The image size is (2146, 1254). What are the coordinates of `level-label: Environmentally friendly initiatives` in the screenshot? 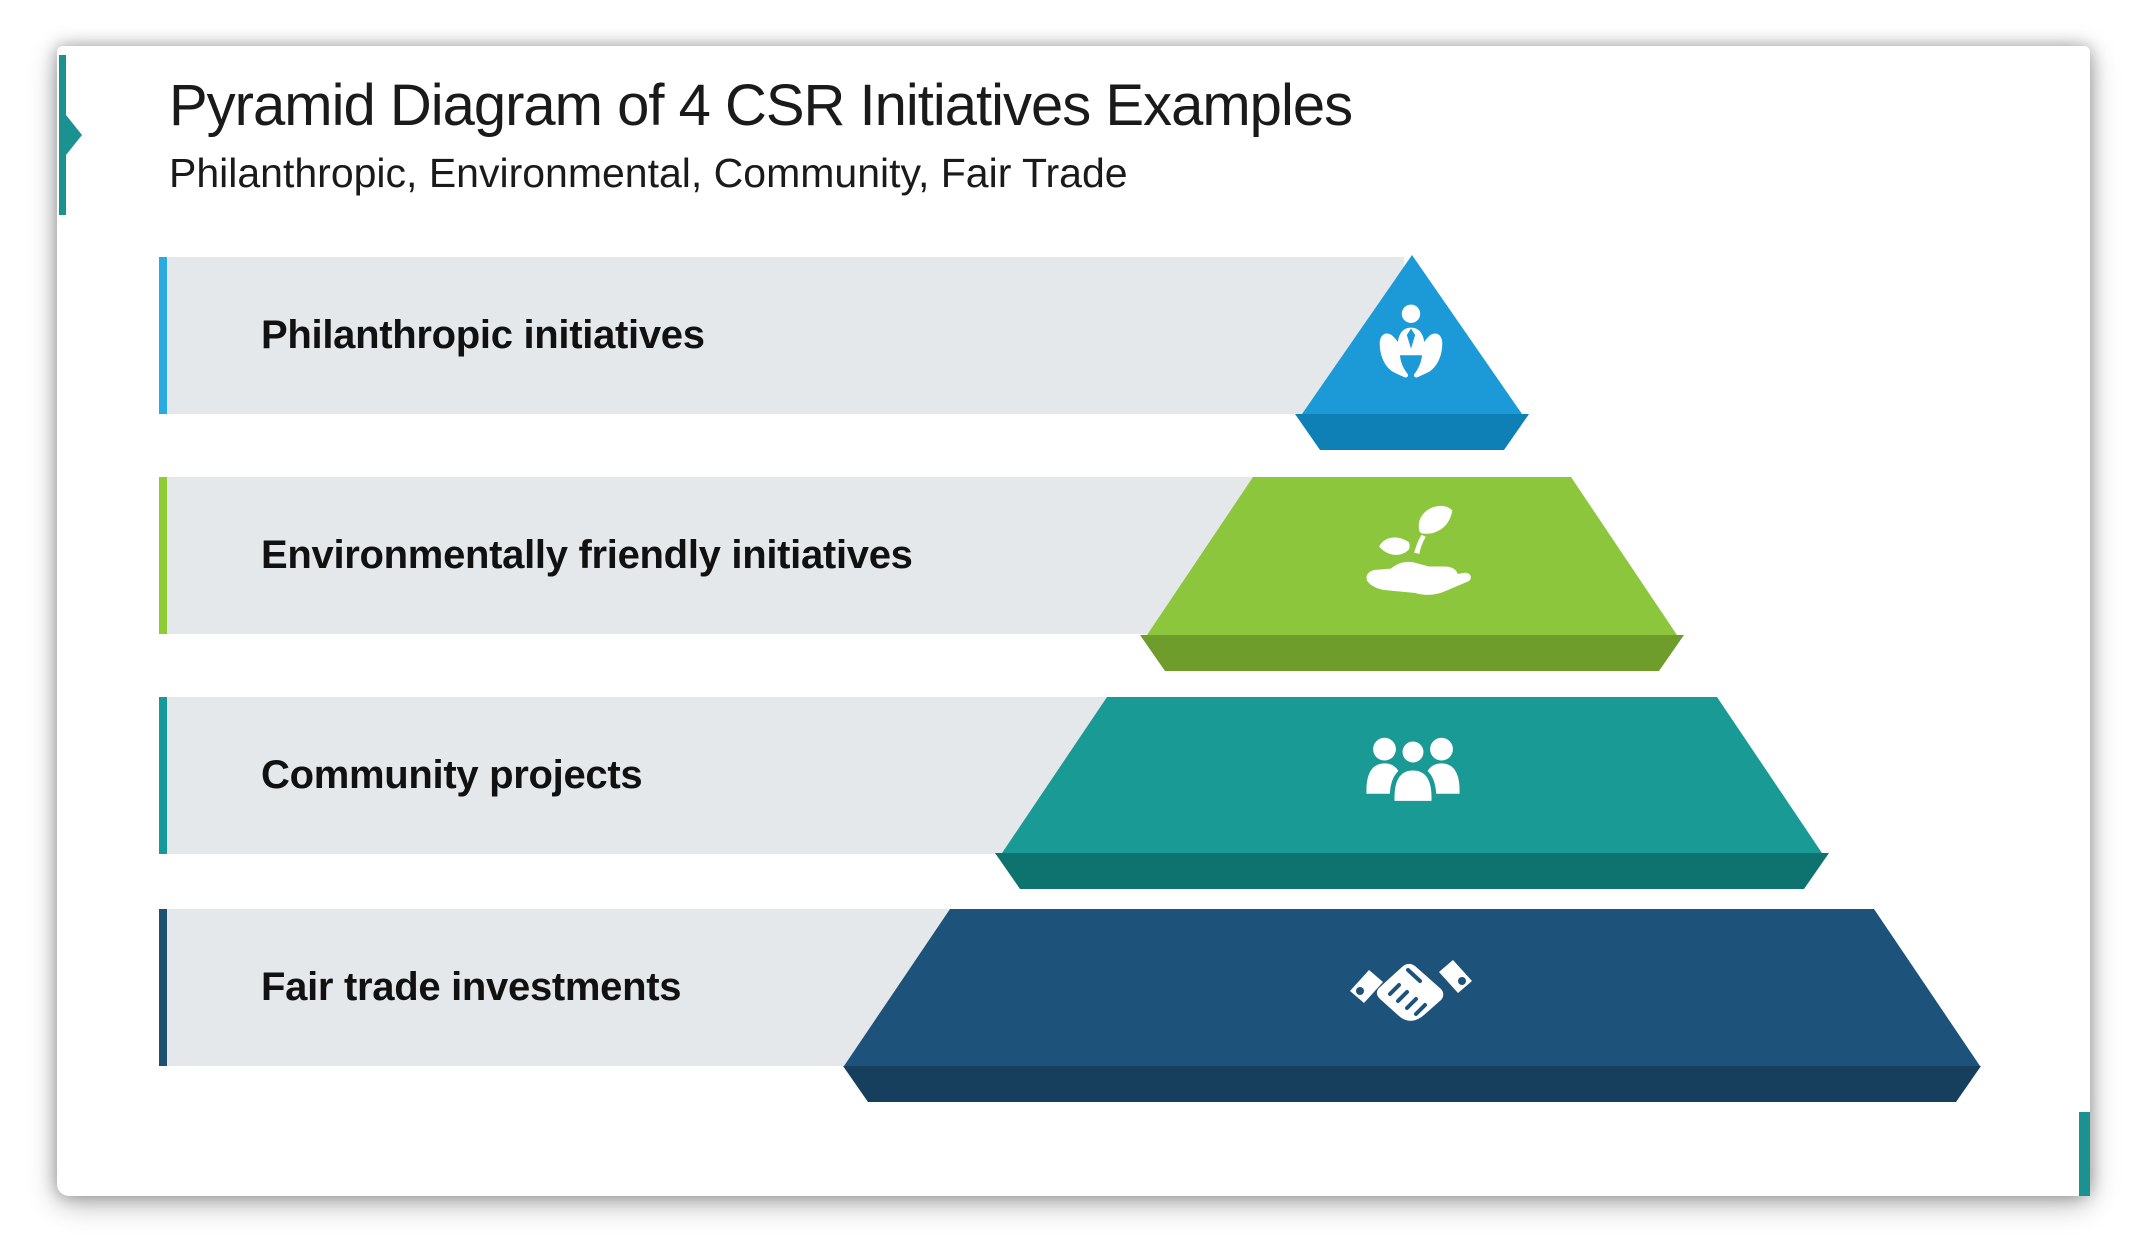 It's located at (587, 555).